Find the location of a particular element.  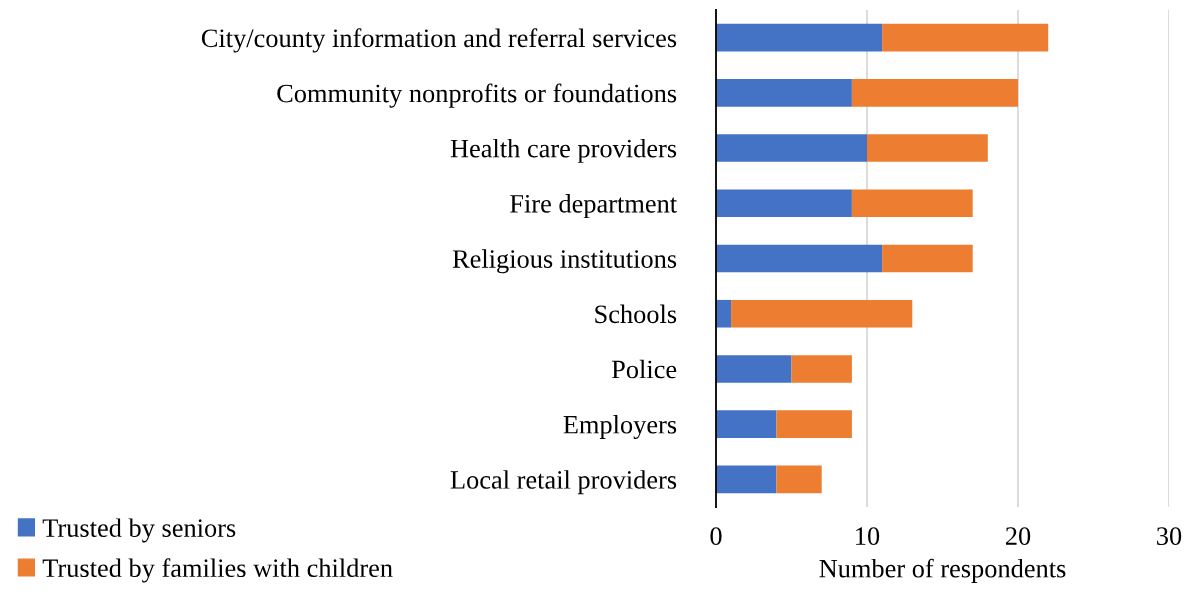

y-tick-label: Employers is located at coordinates (620, 427).